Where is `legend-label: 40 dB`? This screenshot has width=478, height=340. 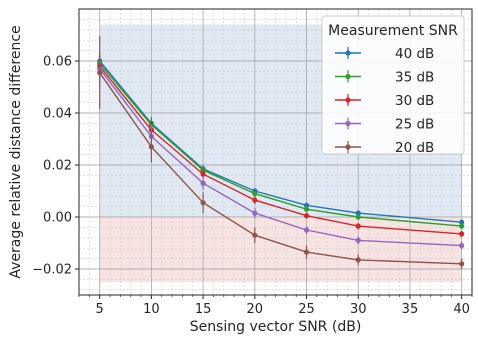 legend-label: 40 dB is located at coordinates (414, 54).